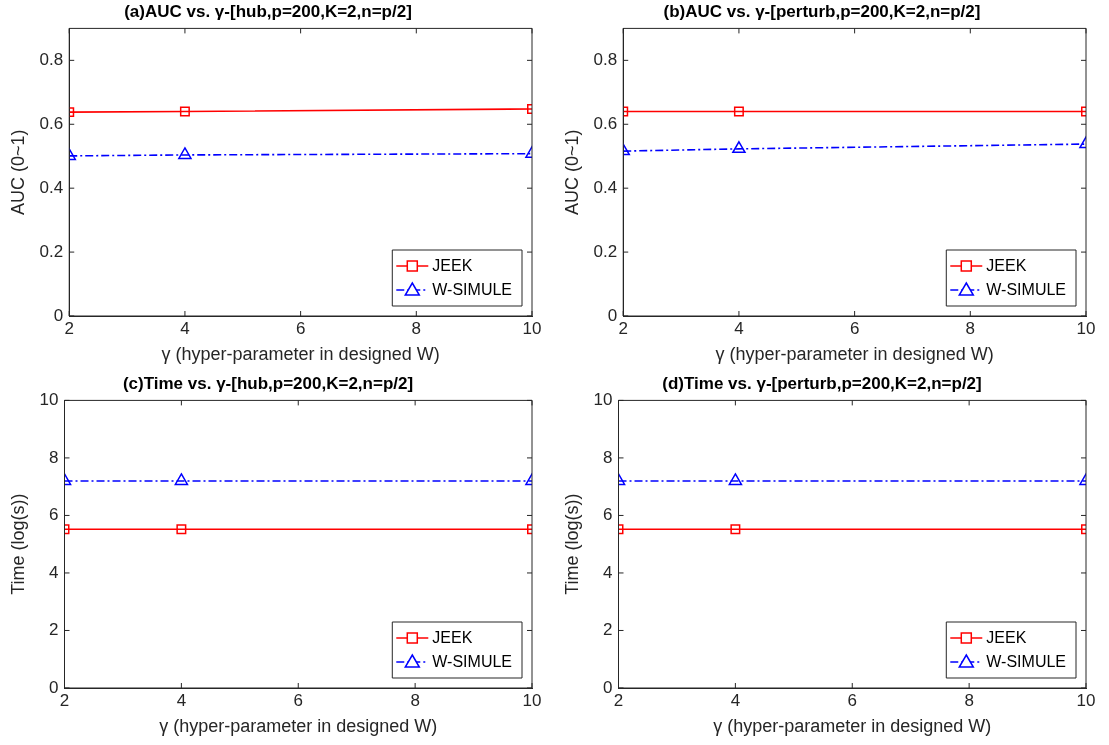 This screenshot has width=1109, height=745. Describe the element at coordinates (268, 11) in the screenshot. I see `chart-title: (a)AUC vs. γ-[hub,p=200,K=2,n=p/2]` at that location.